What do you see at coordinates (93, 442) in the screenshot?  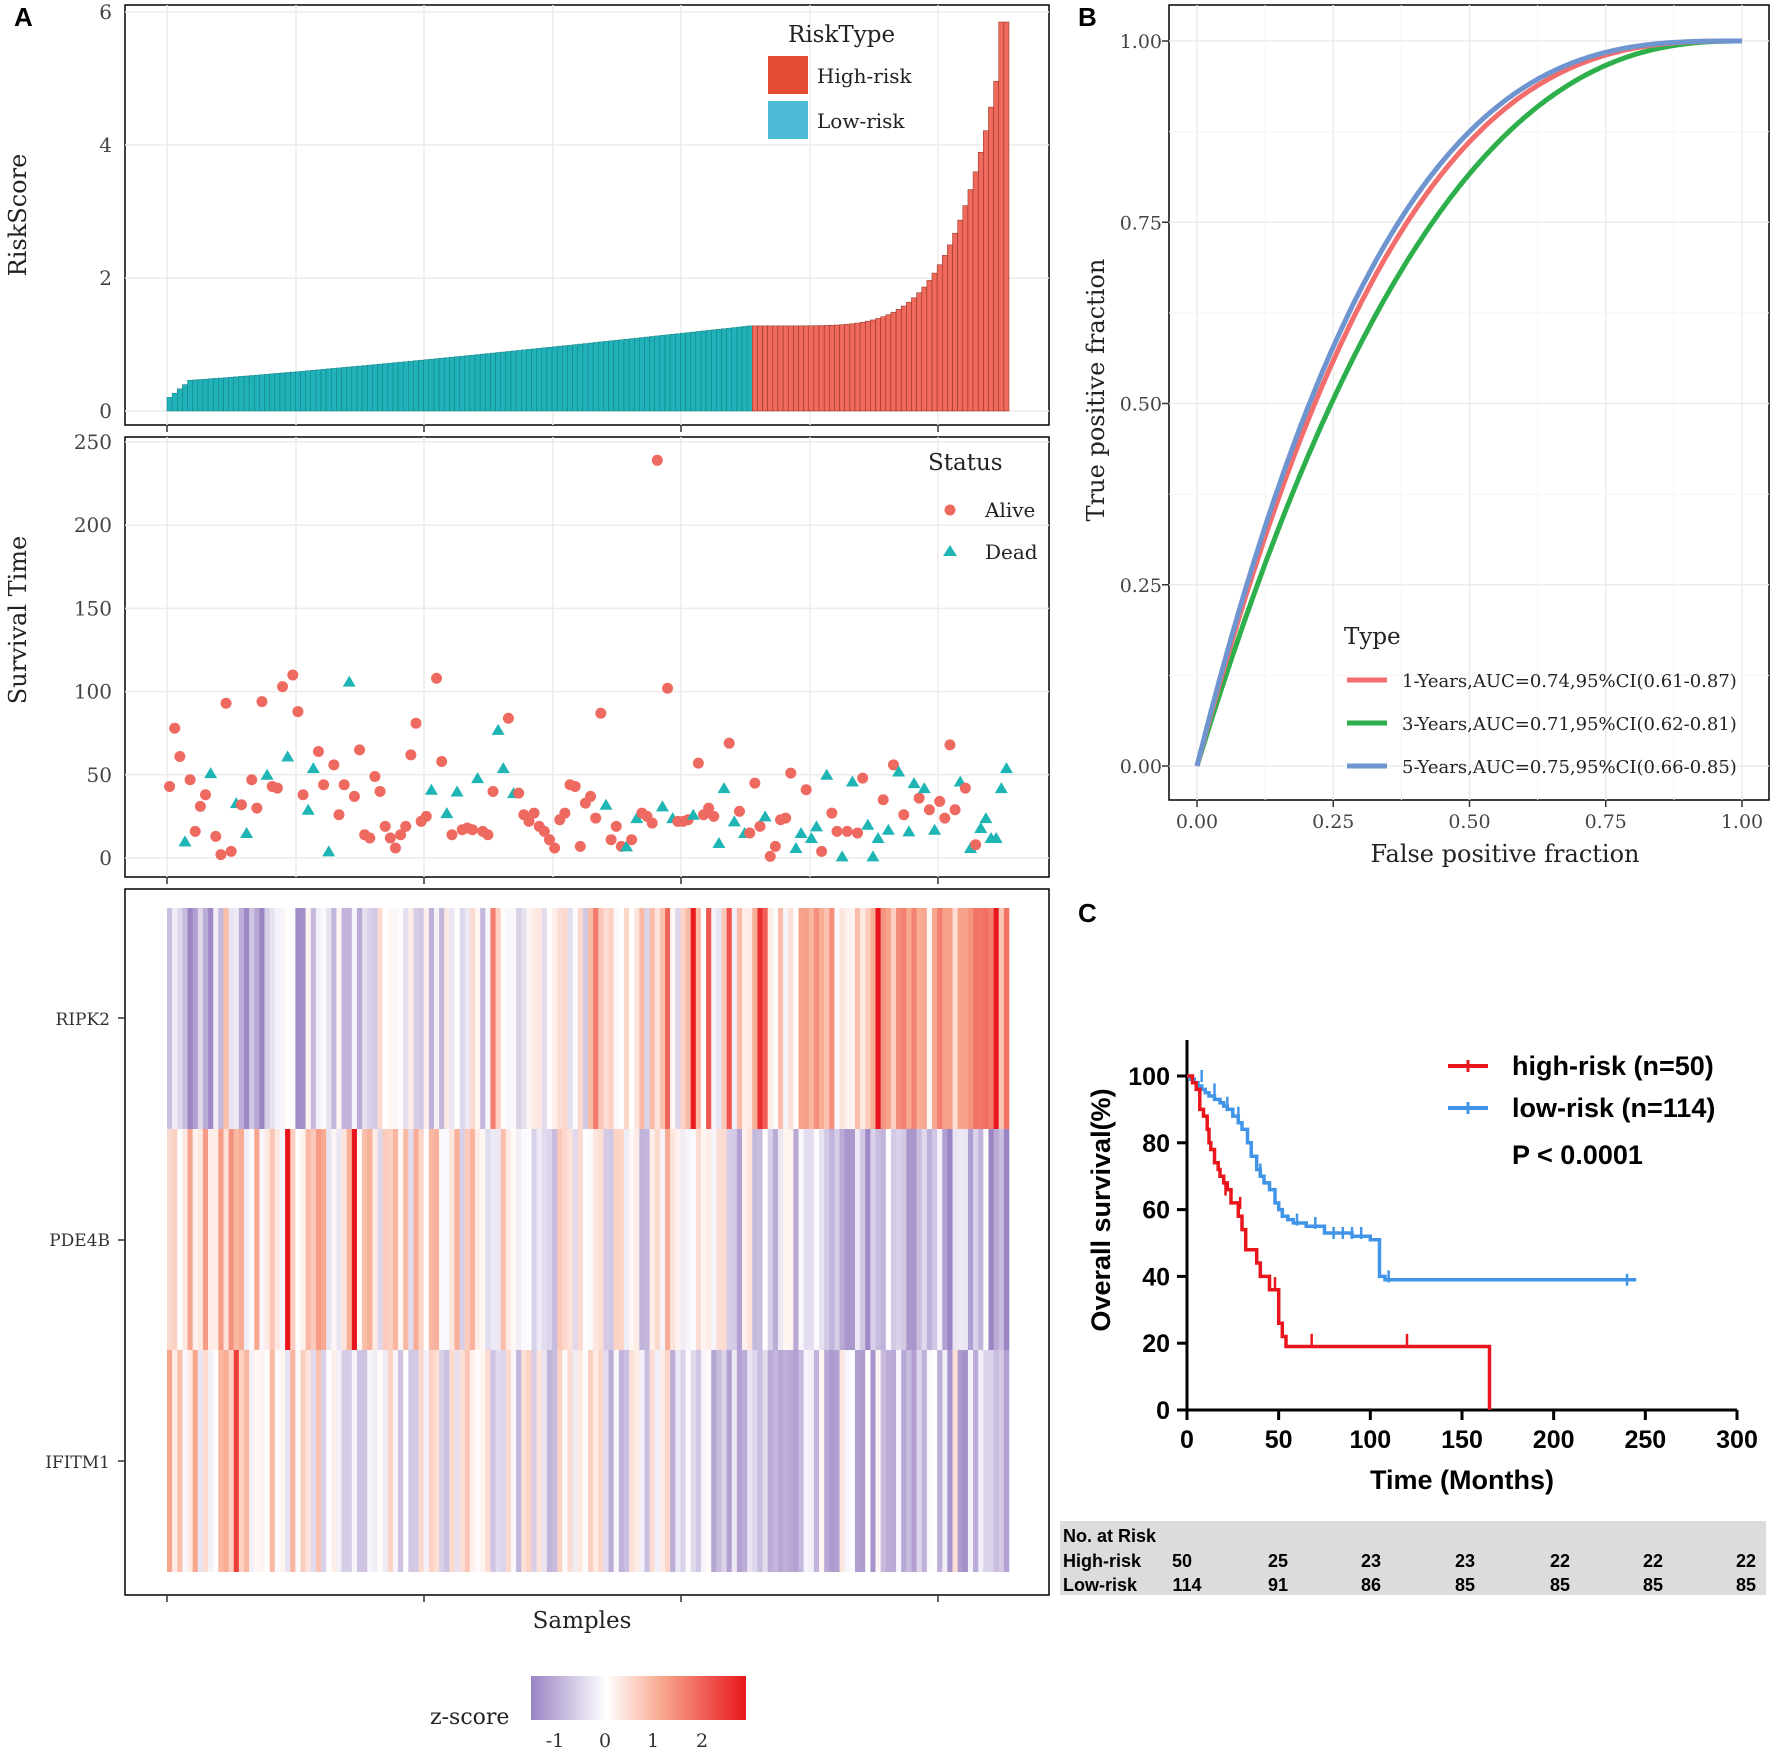 I see `survival-time-ytick: 250` at bounding box center [93, 442].